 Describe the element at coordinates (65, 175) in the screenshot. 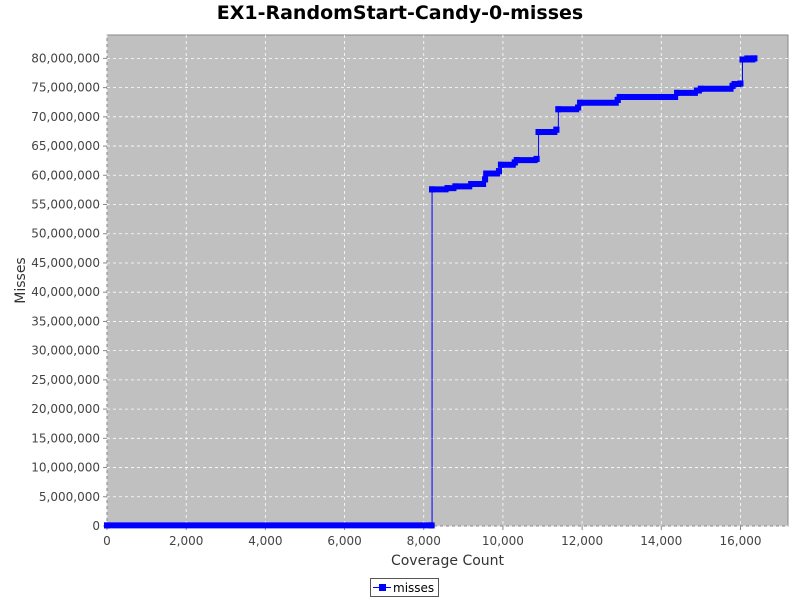

I see `y-tick-label: 60,000,000` at that location.